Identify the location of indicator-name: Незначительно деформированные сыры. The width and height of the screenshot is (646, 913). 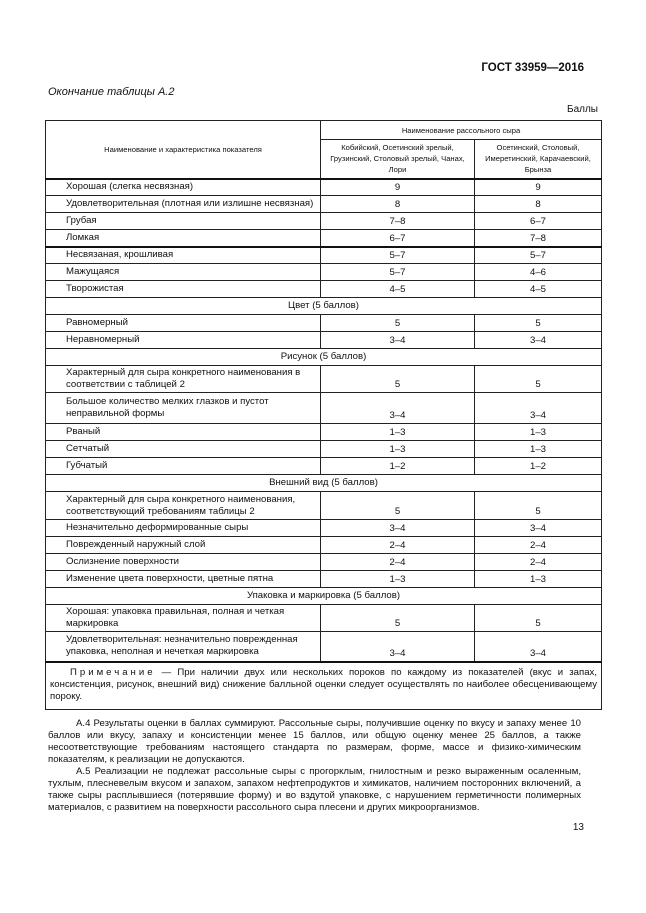
(183, 528).